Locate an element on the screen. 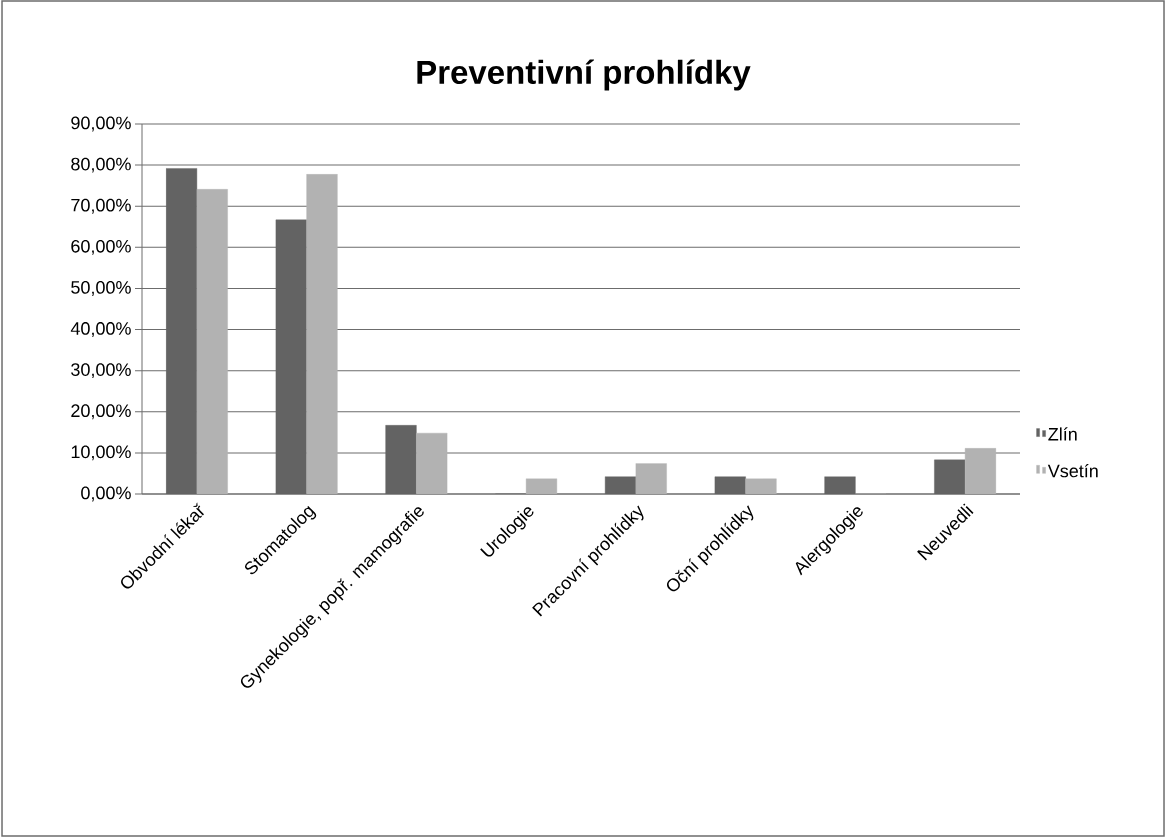 This screenshot has width=1167, height=837. y-tick-label: 60,00% is located at coordinates (101, 247).